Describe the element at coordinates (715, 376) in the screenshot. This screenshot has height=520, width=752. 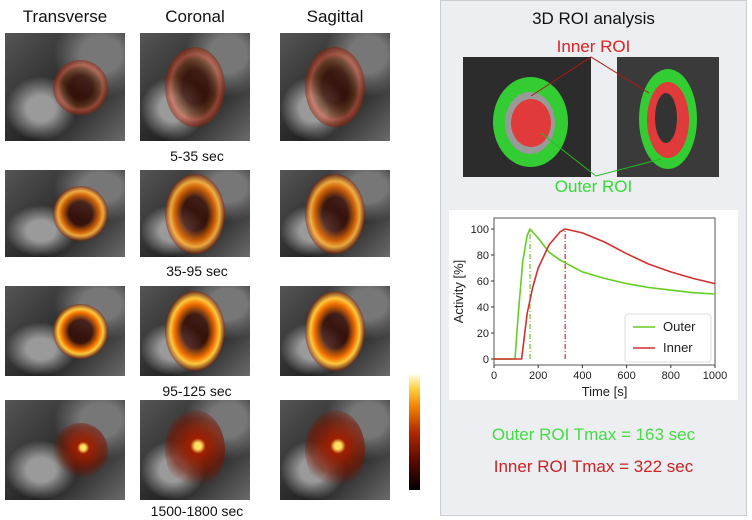
I see `x-tick-label: 1000` at that location.